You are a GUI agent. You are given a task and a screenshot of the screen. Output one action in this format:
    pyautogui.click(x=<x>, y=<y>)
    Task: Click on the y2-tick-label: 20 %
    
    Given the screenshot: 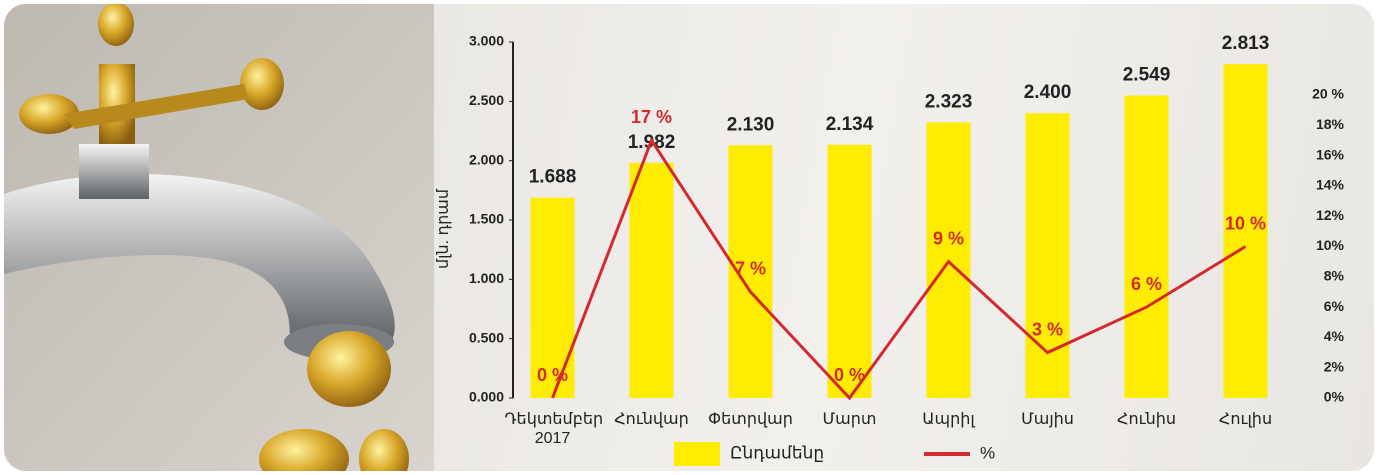 What is the action you would take?
    pyautogui.click(x=1328, y=94)
    